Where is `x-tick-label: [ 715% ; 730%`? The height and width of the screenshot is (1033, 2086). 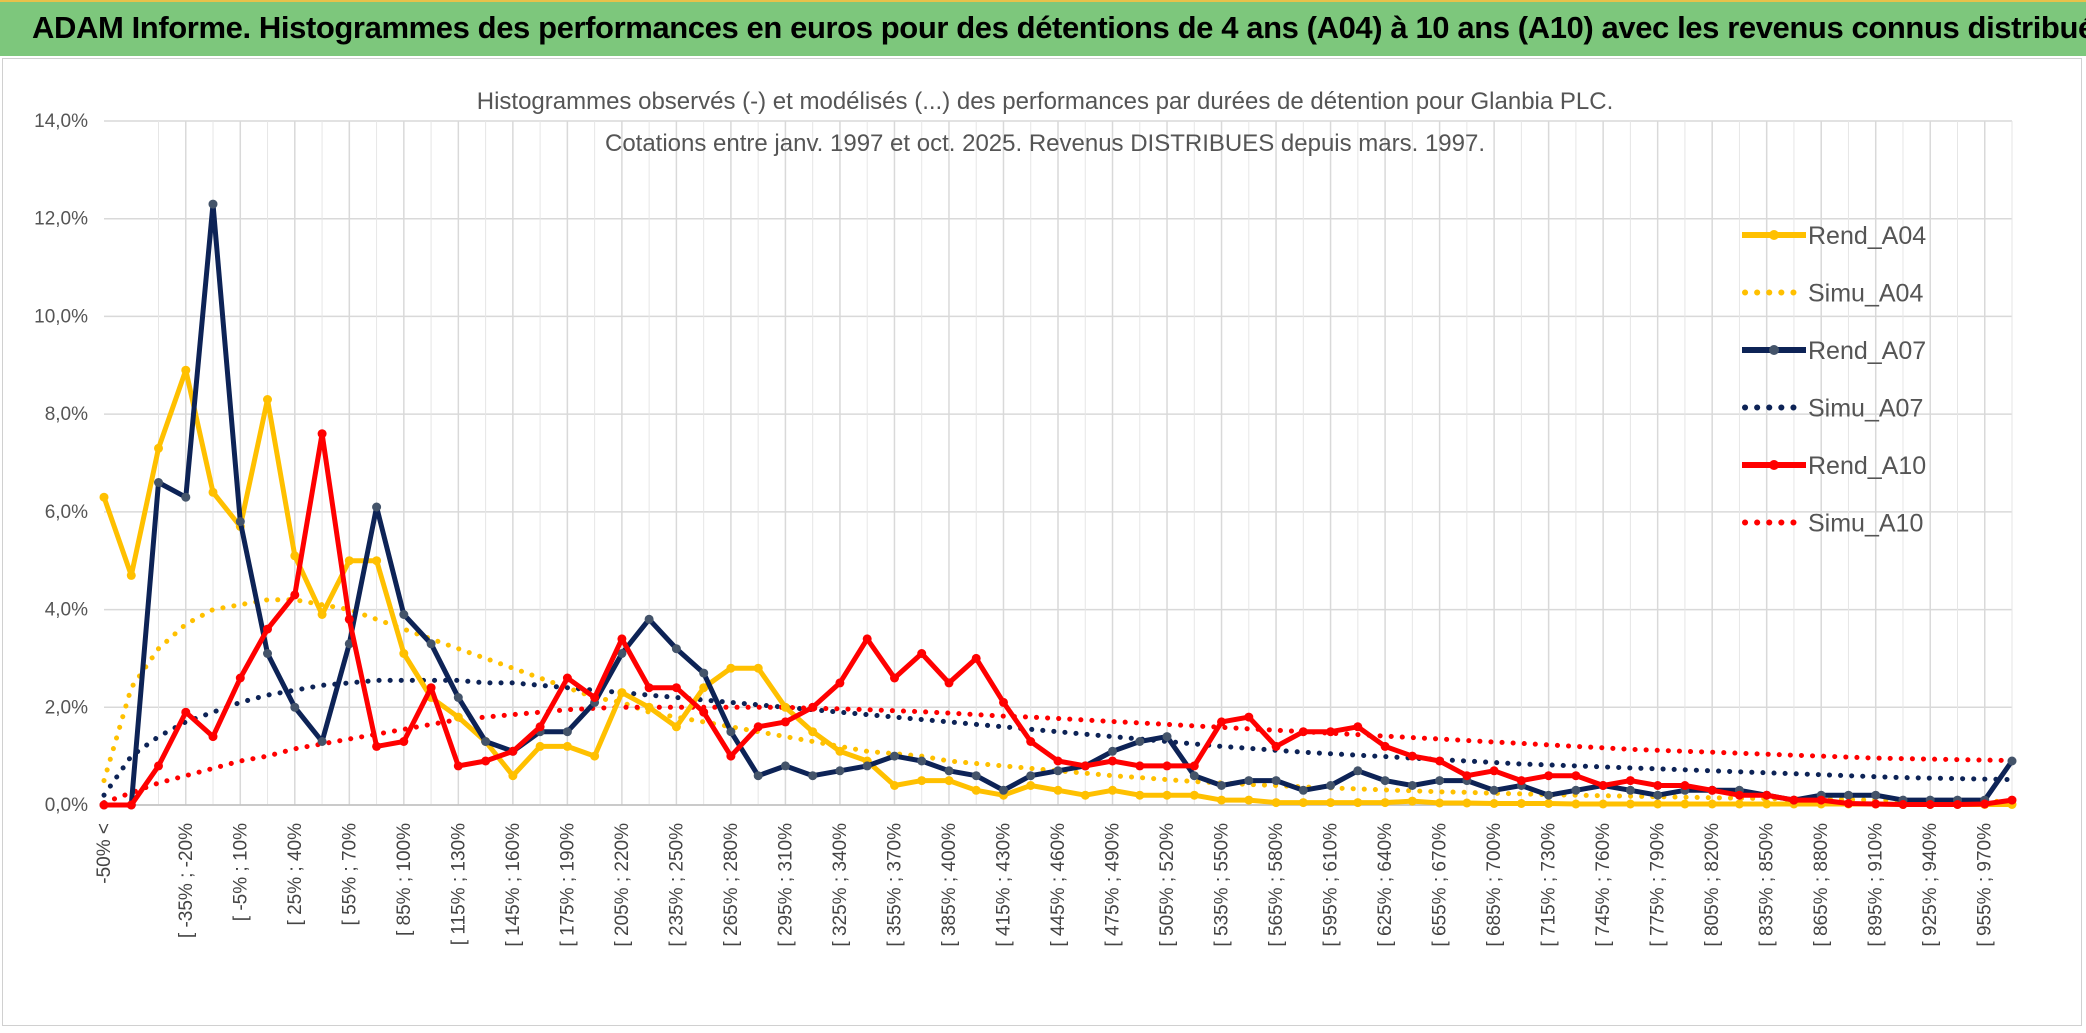
x-tick-label: [ 715% ; 730% is located at coordinates (1549, 885).